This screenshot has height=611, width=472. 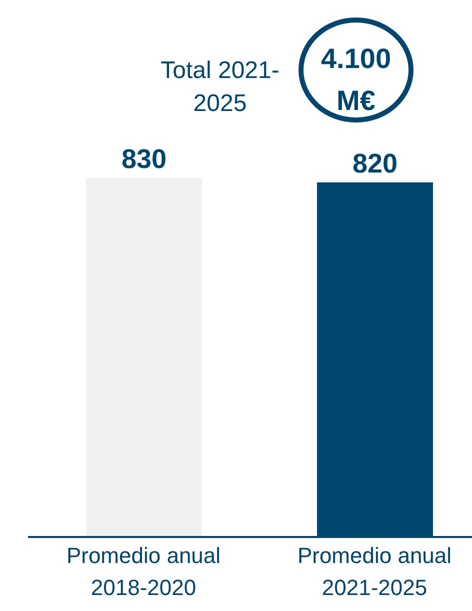 What do you see at coordinates (144, 159) in the screenshot?
I see `data-label: 830` at bounding box center [144, 159].